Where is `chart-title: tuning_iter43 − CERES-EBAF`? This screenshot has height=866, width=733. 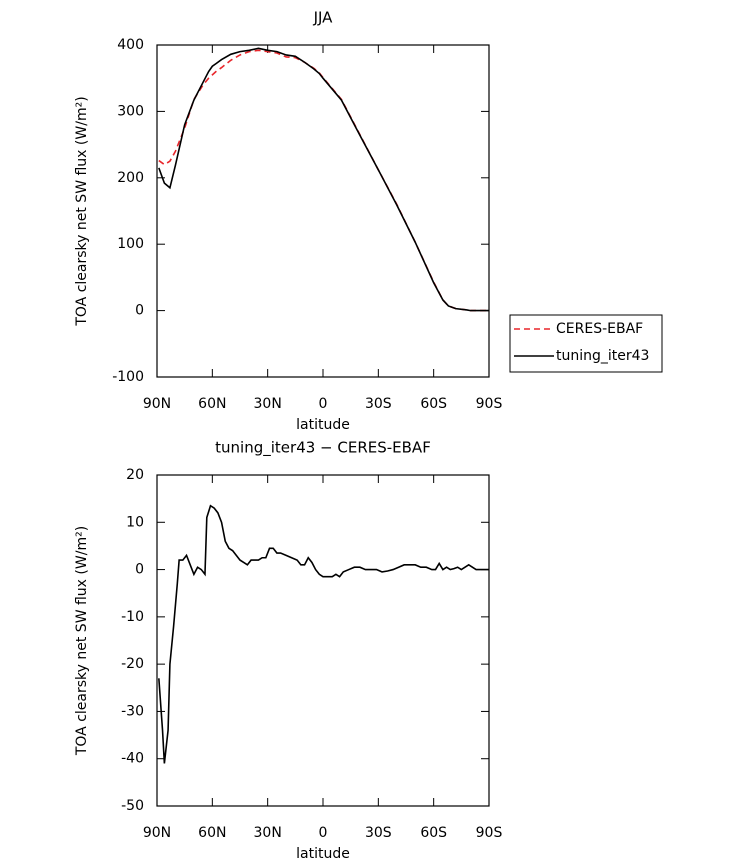
chart-title: tuning_iter43 − CERES-EBAF is located at coordinates (323, 448).